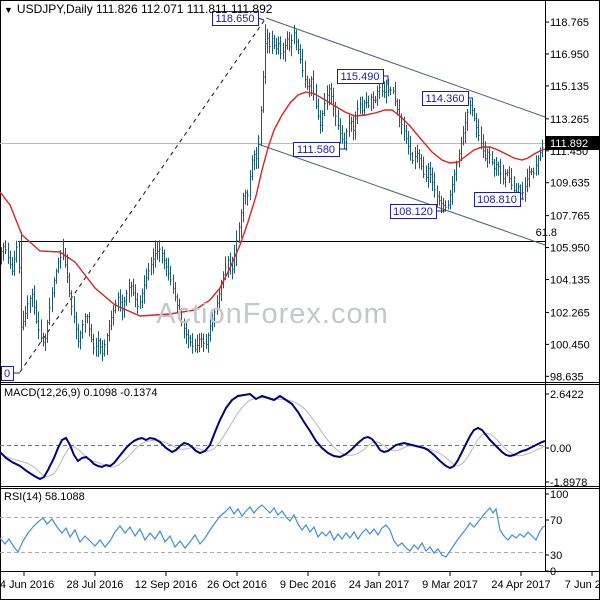 The width and height of the screenshot is (600, 600). Describe the element at coordinates (556, 556) in the screenshot. I see `rsi-axis-tick: 30` at that location.